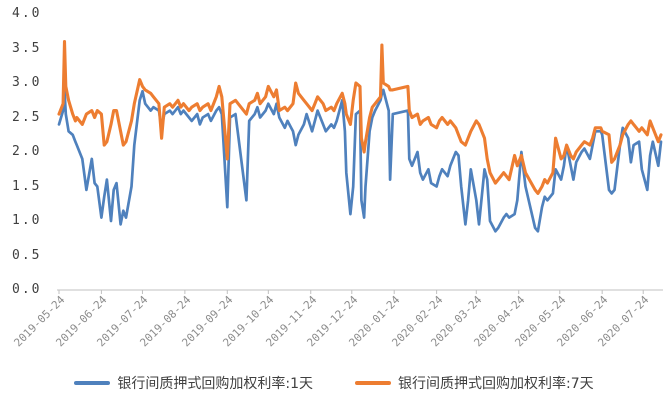  What do you see at coordinates (215, 384) in the screenshot?
I see `legend-label-1d: 银行间质押式回购加权利率:1天` at bounding box center [215, 384].